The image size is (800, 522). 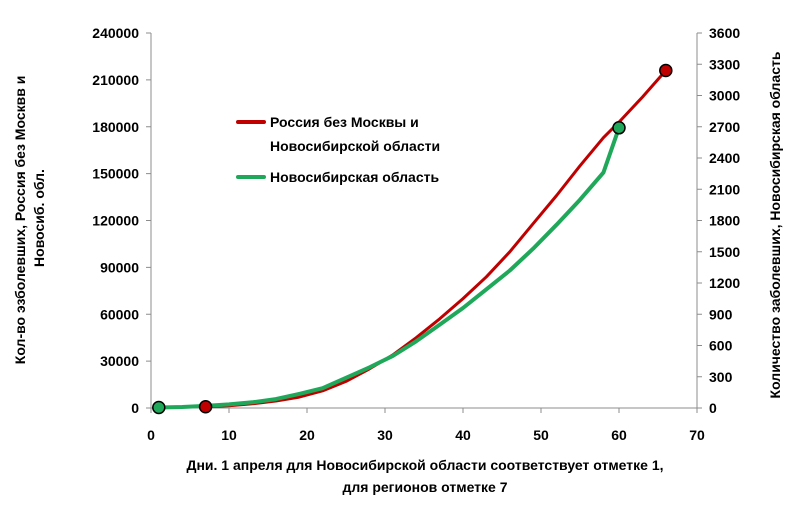 What do you see at coordinates (463, 435) in the screenshot?
I see `x-tick-label: 40` at bounding box center [463, 435].